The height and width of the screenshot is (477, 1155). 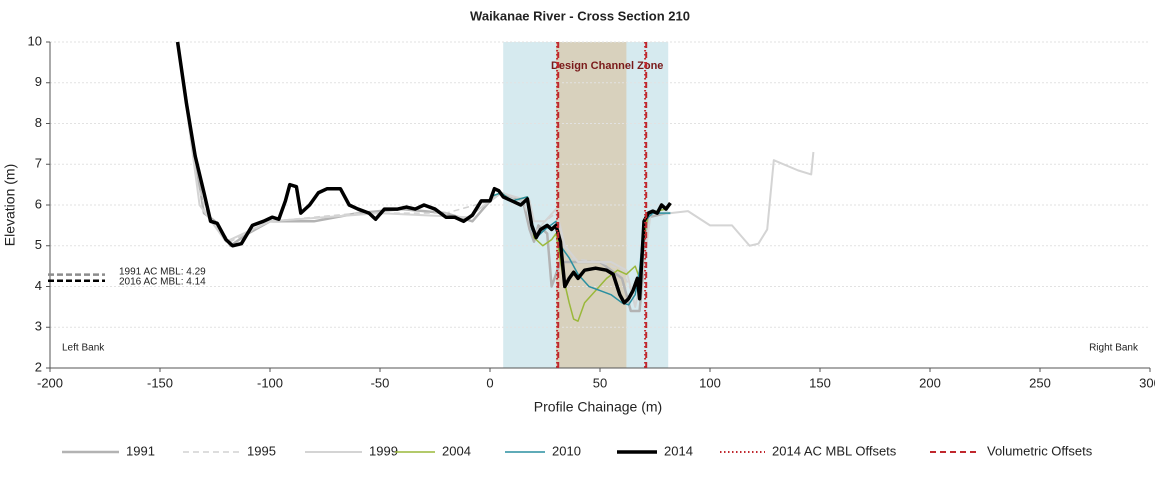 I want to click on x-tick-label: -50, so click(x=380, y=382).